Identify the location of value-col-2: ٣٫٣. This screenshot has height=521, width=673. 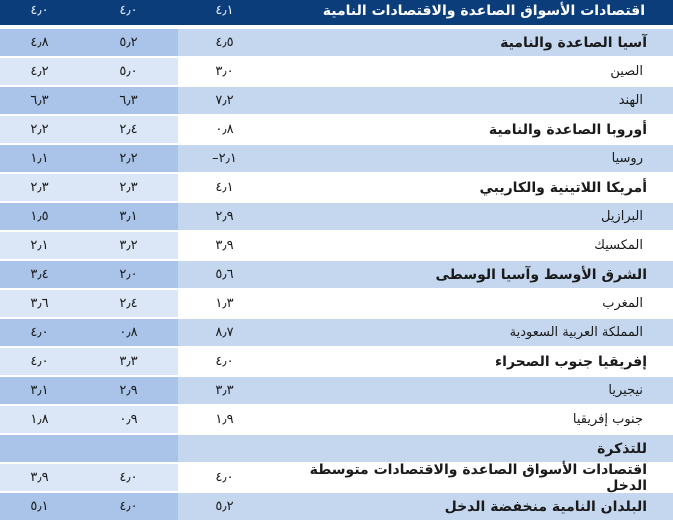
(128, 362).